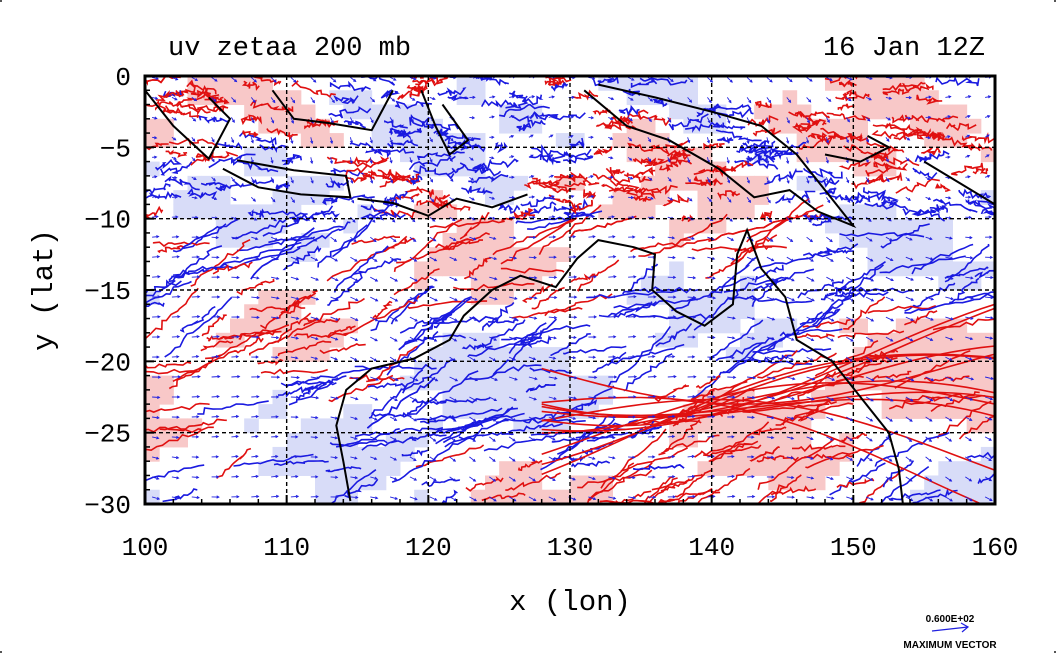  Describe the element at coordinates (115, 149) in the screenshot. I see `y-tick-label: −5` at that location.